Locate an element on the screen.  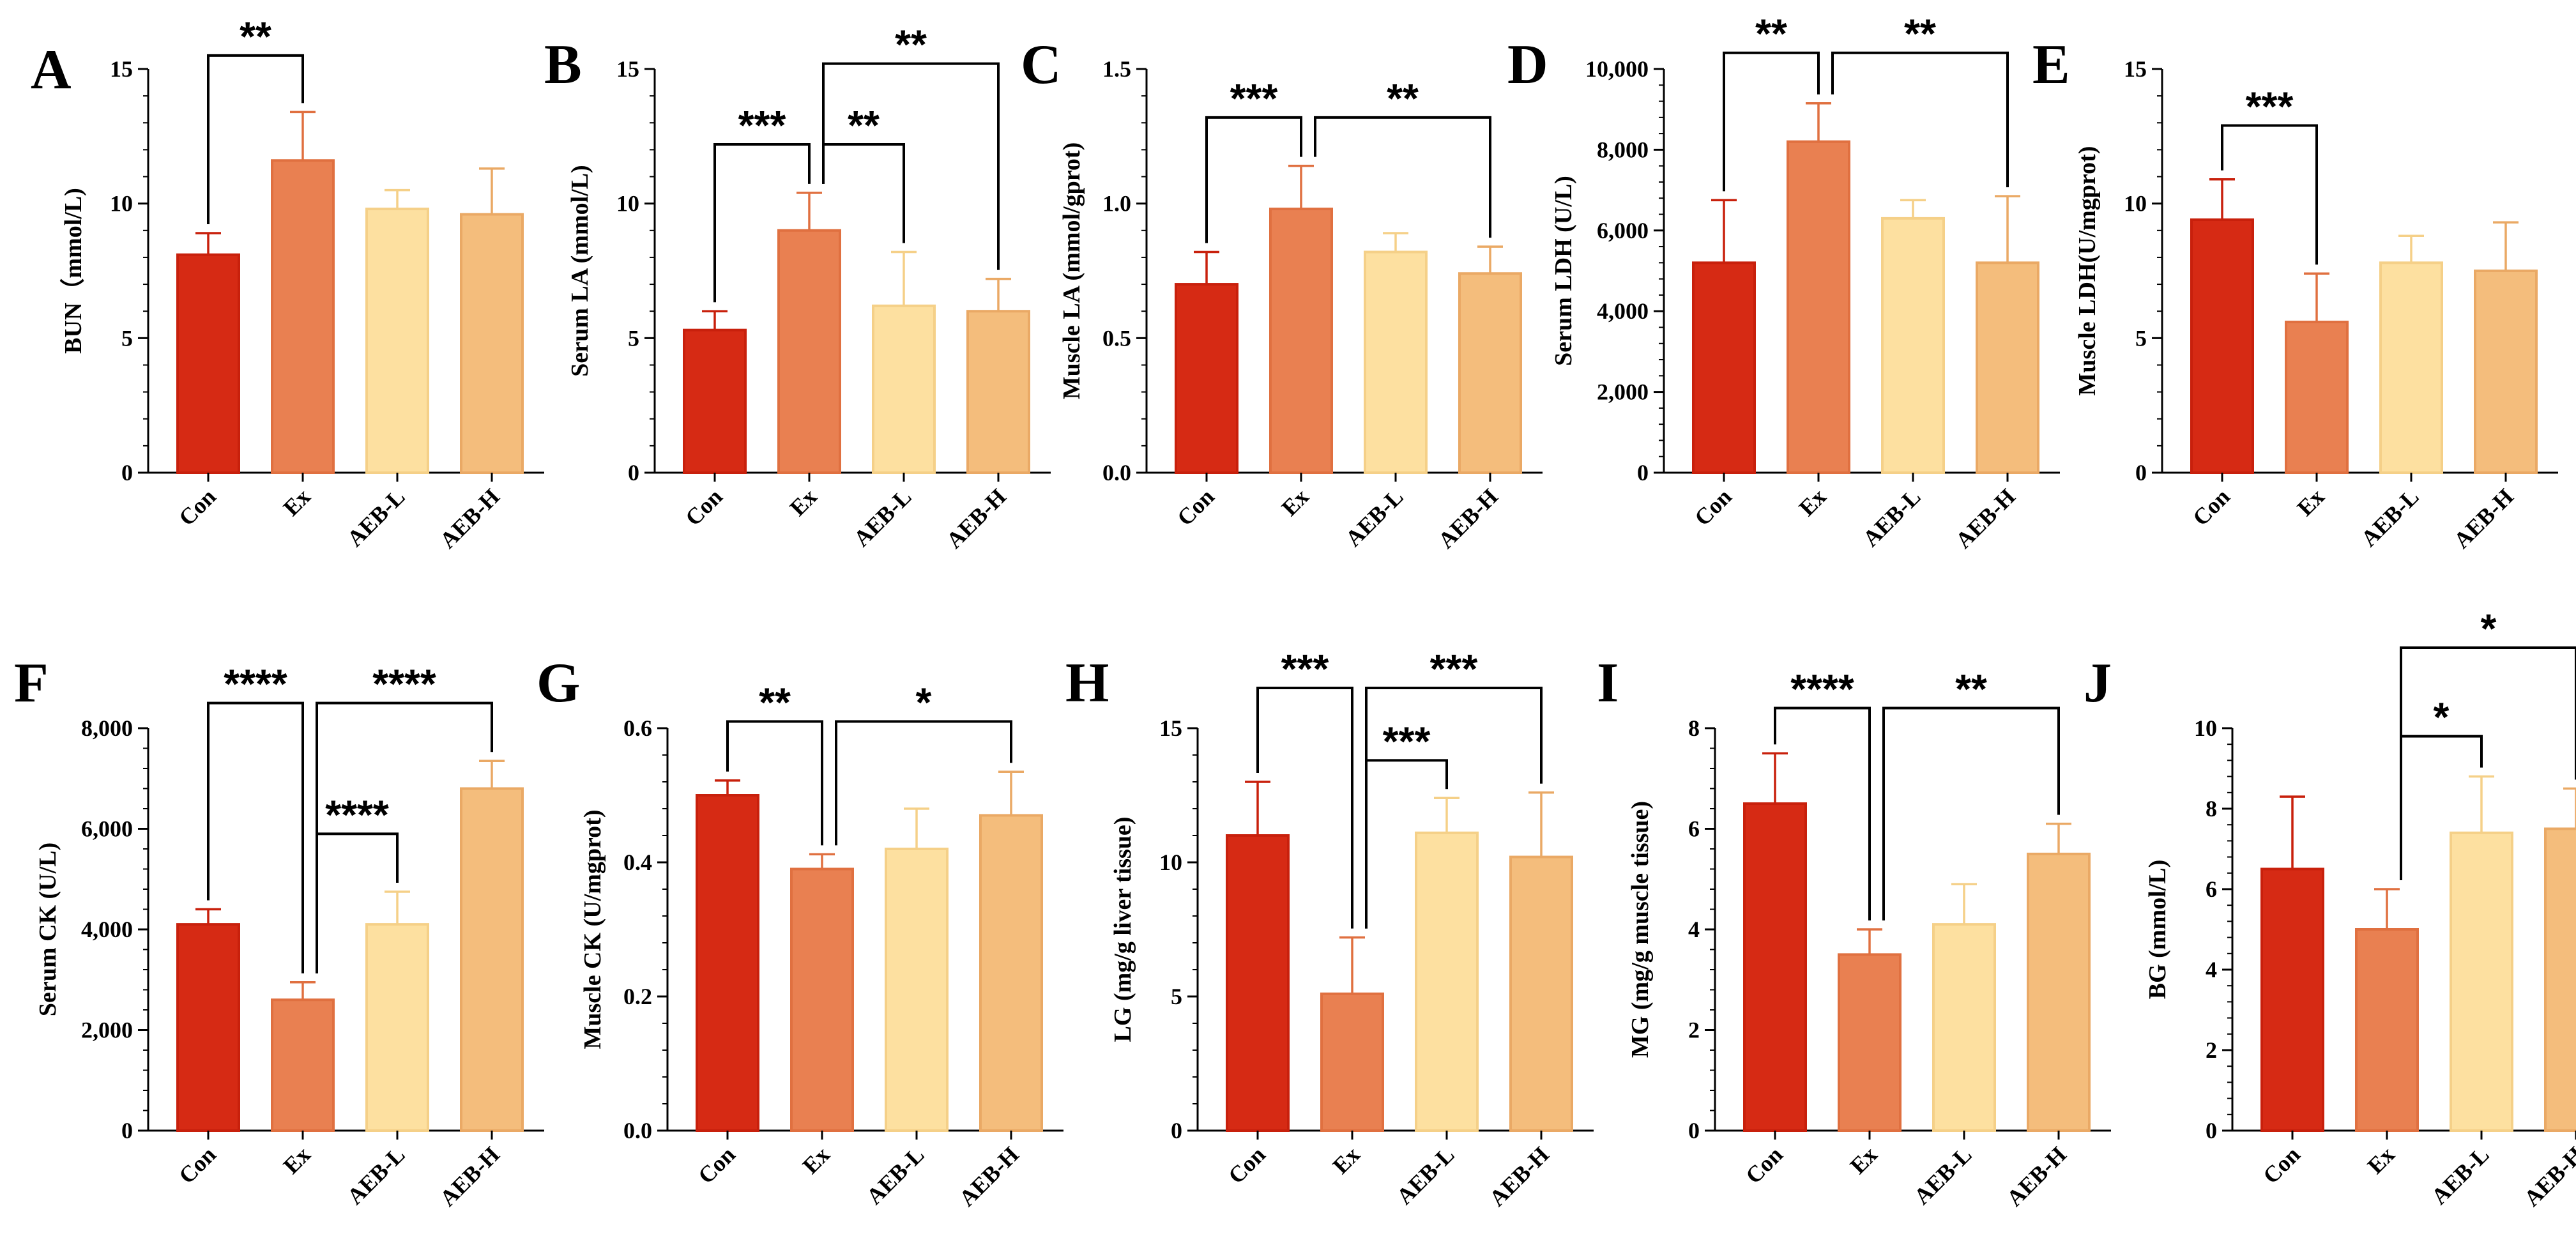
significance-label: **** is located at coordinates (404, 684).